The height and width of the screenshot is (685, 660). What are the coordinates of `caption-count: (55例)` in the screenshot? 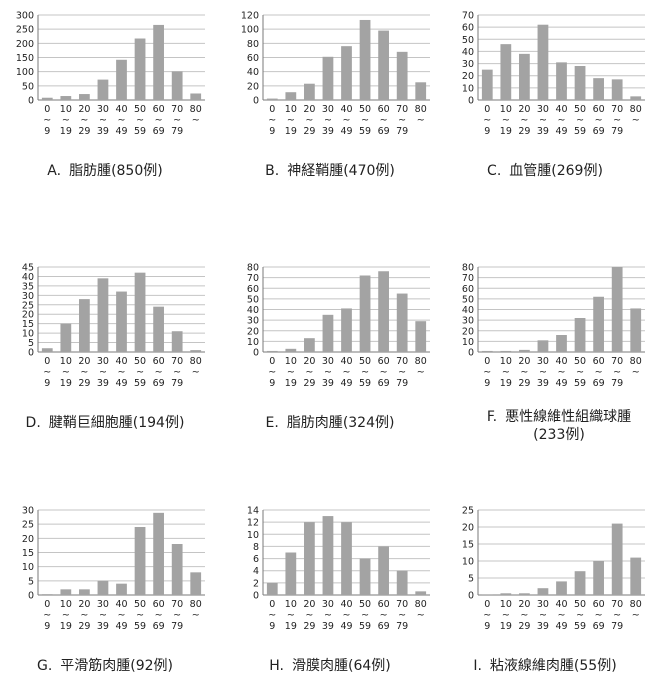 It's located at (595, 666).